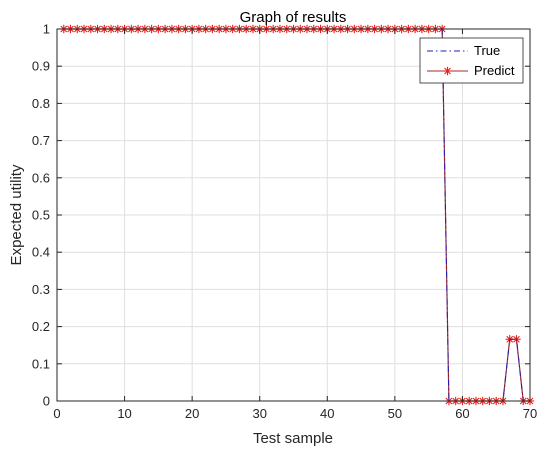 The image size is (550, 450). I want to click on legend-marker-glyph, so click(447, 71).